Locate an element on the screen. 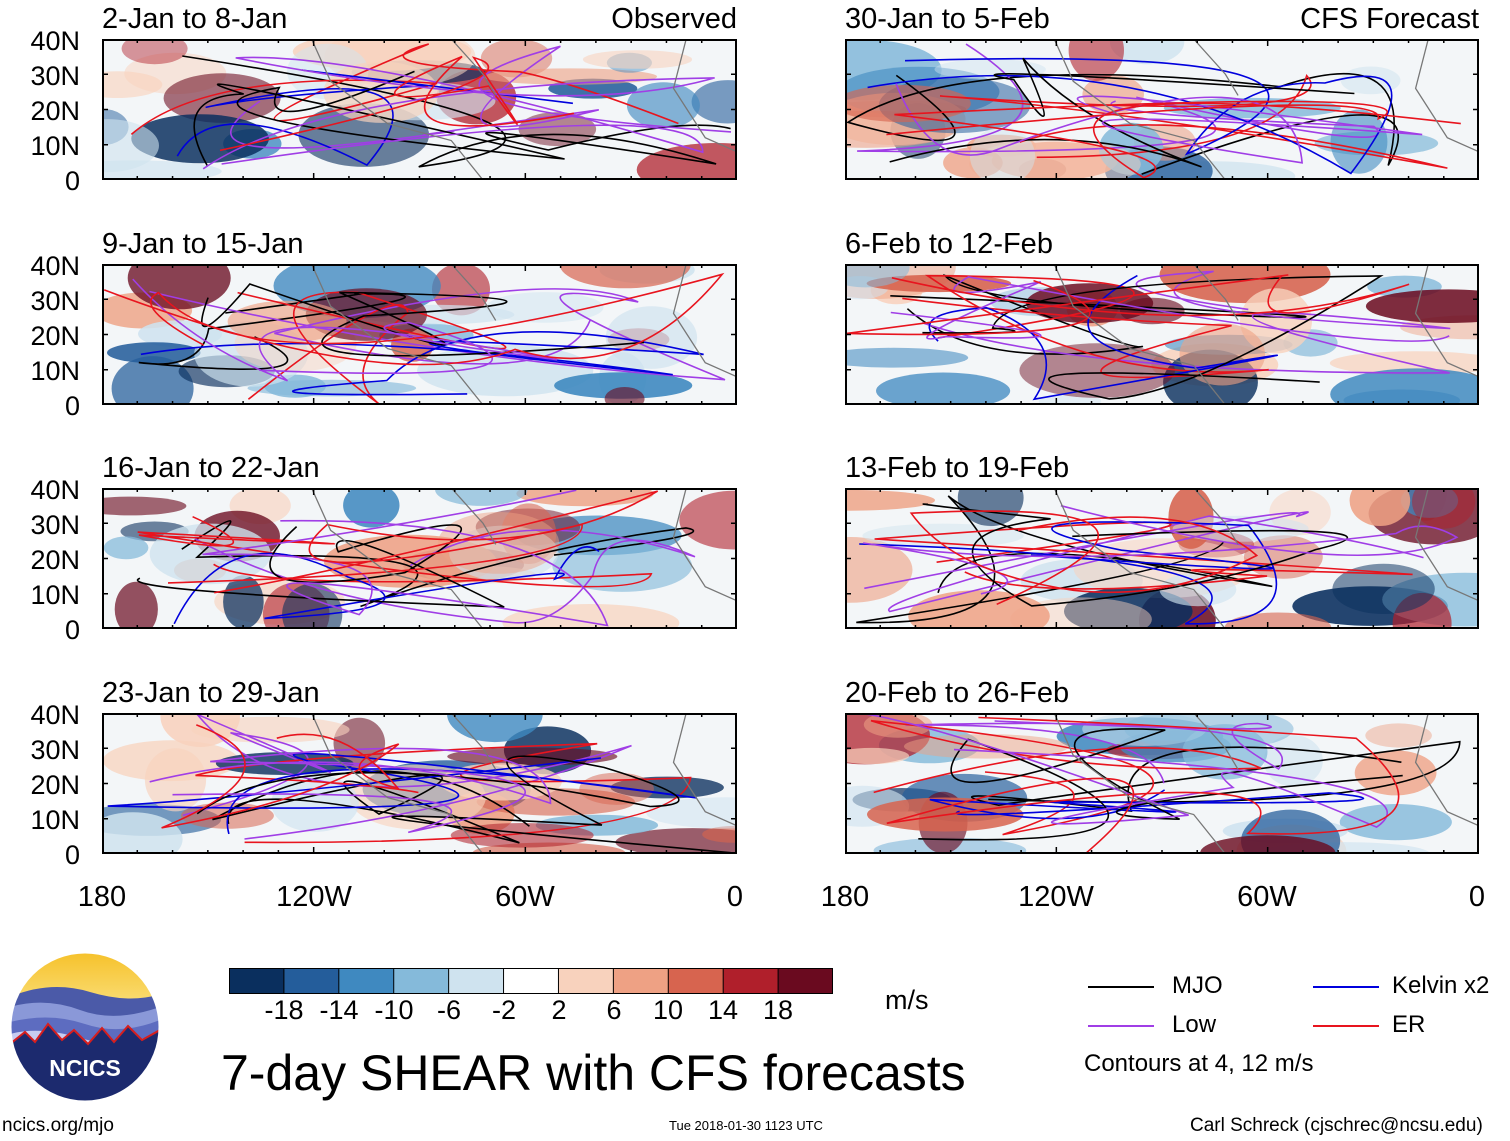  panel-title: 13-Feb to 19-Feb is located at coordinates (957, 468).